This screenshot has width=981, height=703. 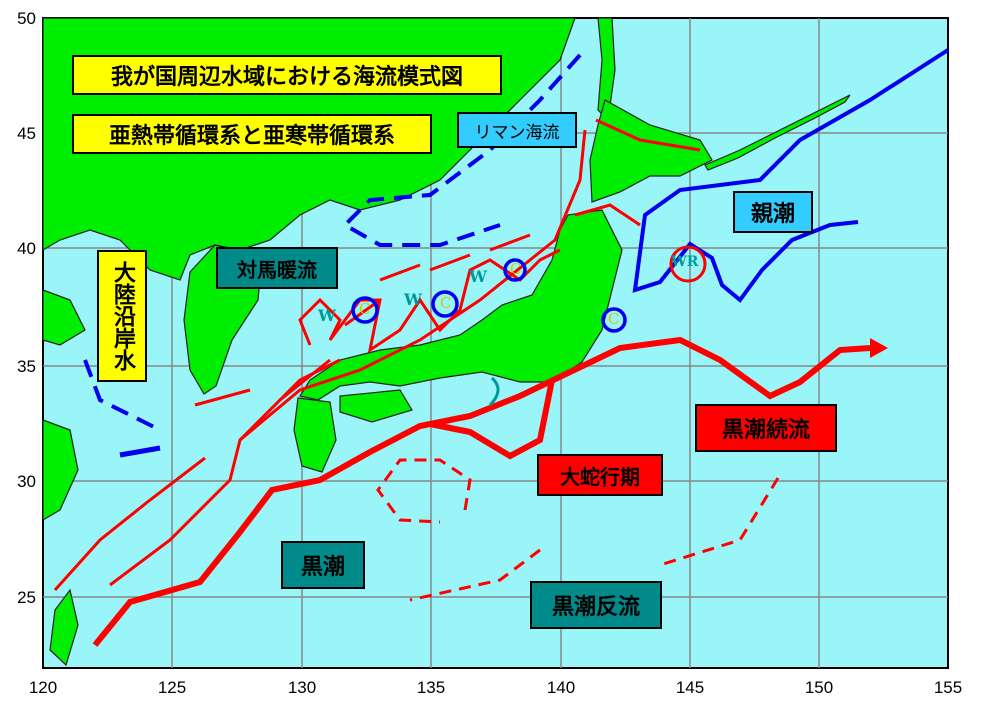 I want to click on y-axis-ticks: 50 45 40 35 30 25, so click(x=26, y=308).